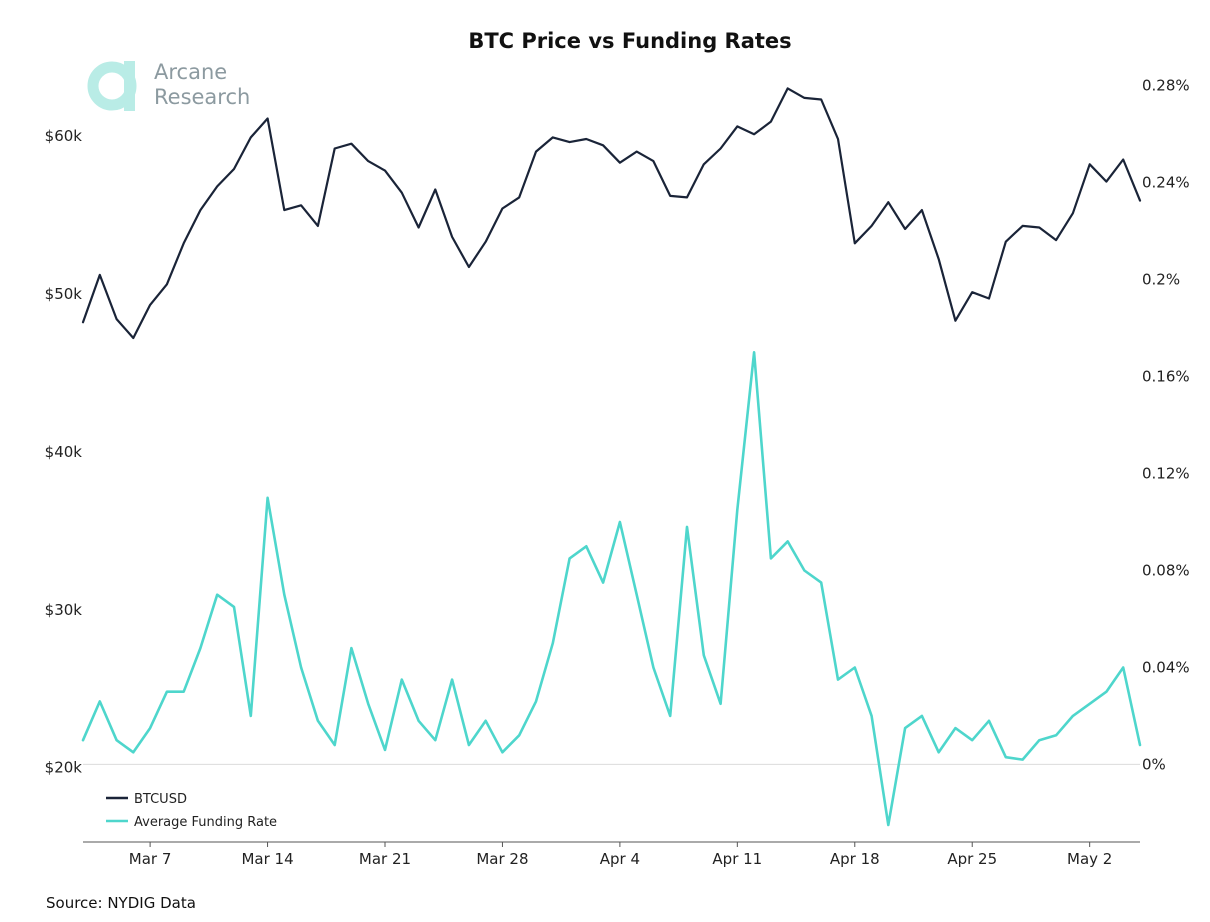  What do you see at coordinates (191, 811) in the screenshot?
I see `legend: BTCUSD Average Funding Rate` at bounding box center [191, 811].